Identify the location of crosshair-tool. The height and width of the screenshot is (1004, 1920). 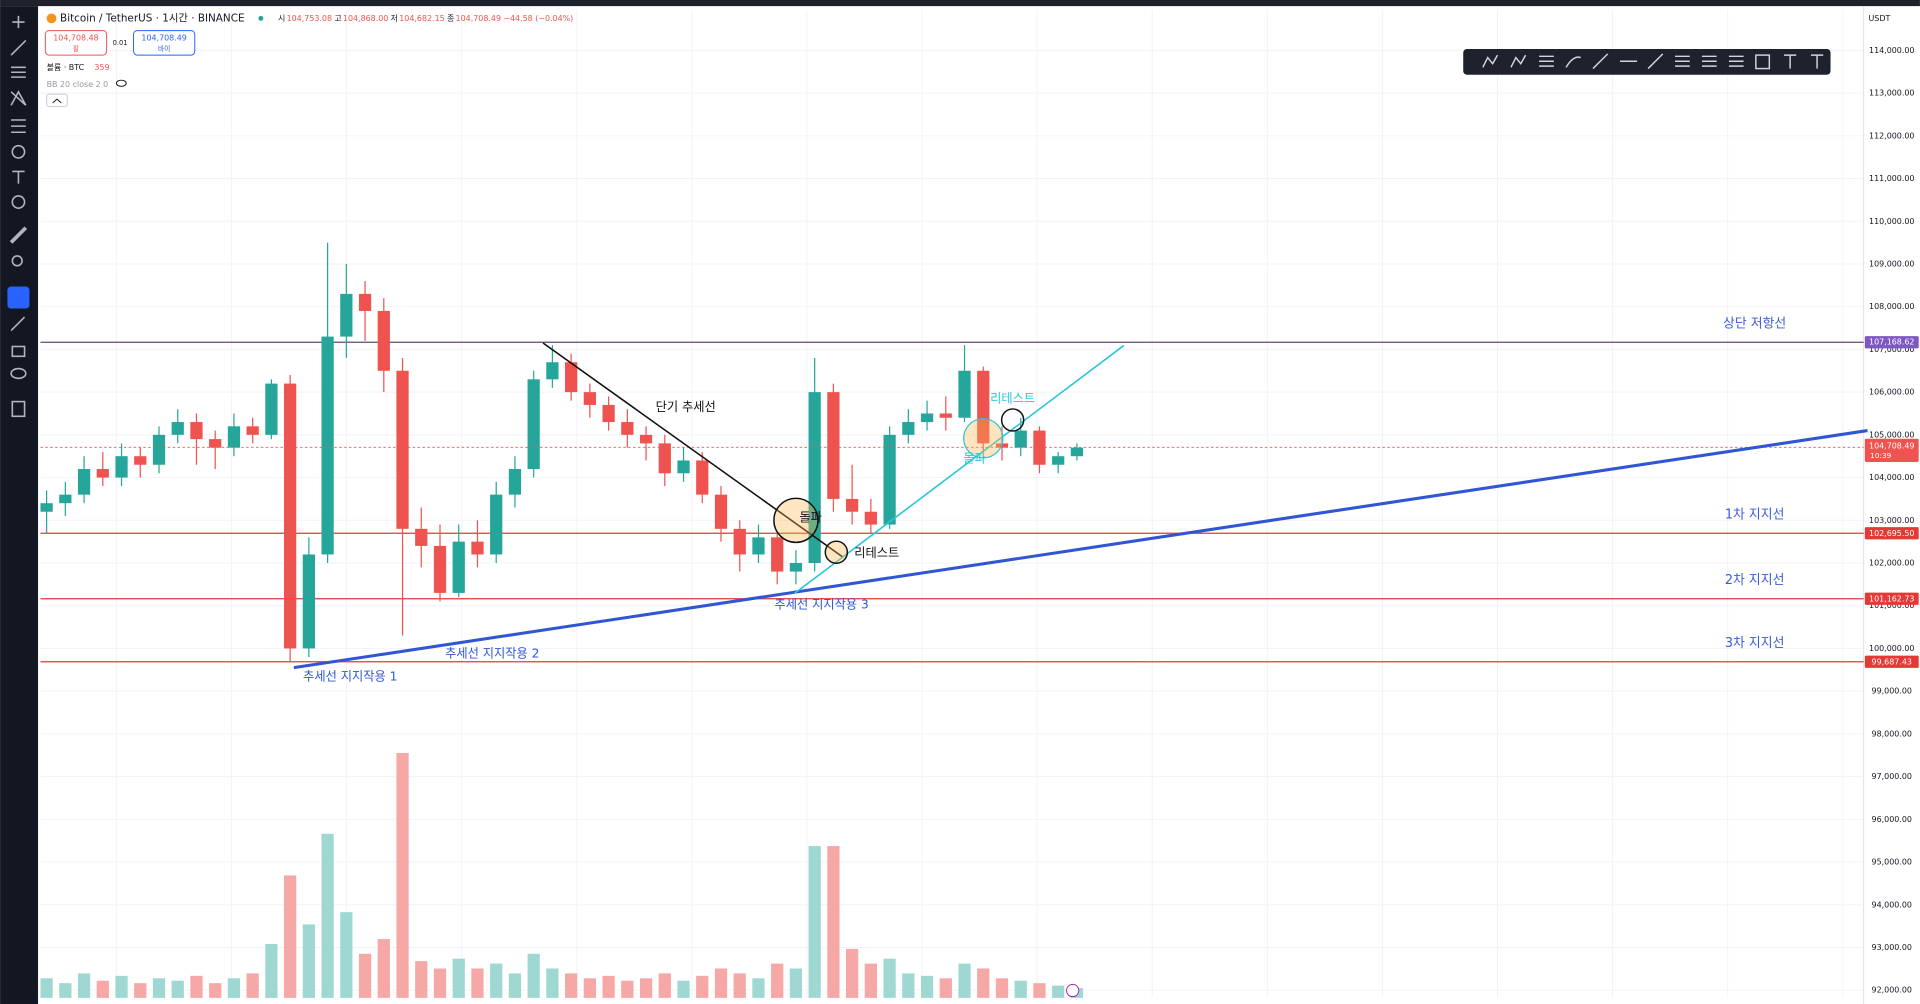
(18, 22).